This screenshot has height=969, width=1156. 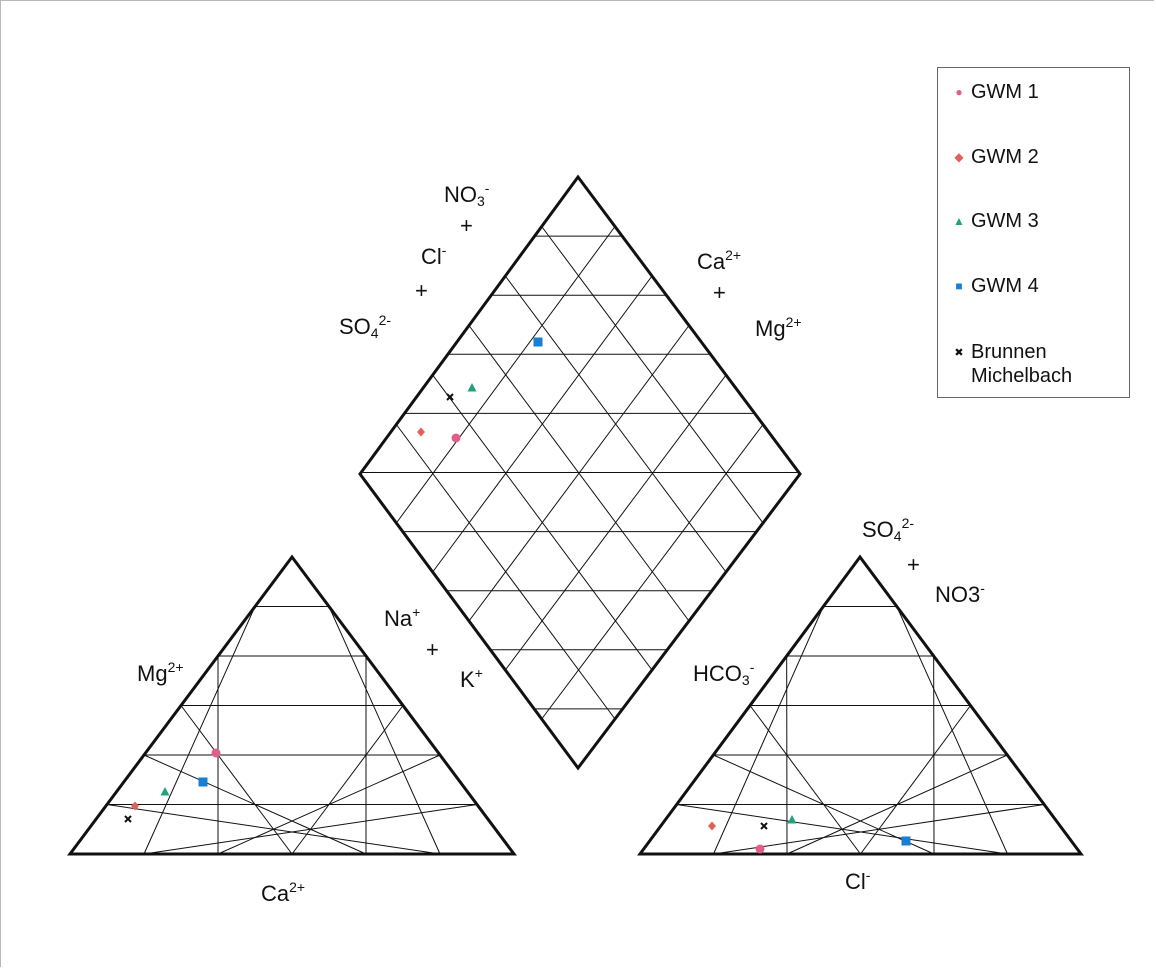 What do you see at coordinates (467, 194) in the screenshot?
I see `diamond-left-label-no3: NO3-` at bounding box center [467, 194].